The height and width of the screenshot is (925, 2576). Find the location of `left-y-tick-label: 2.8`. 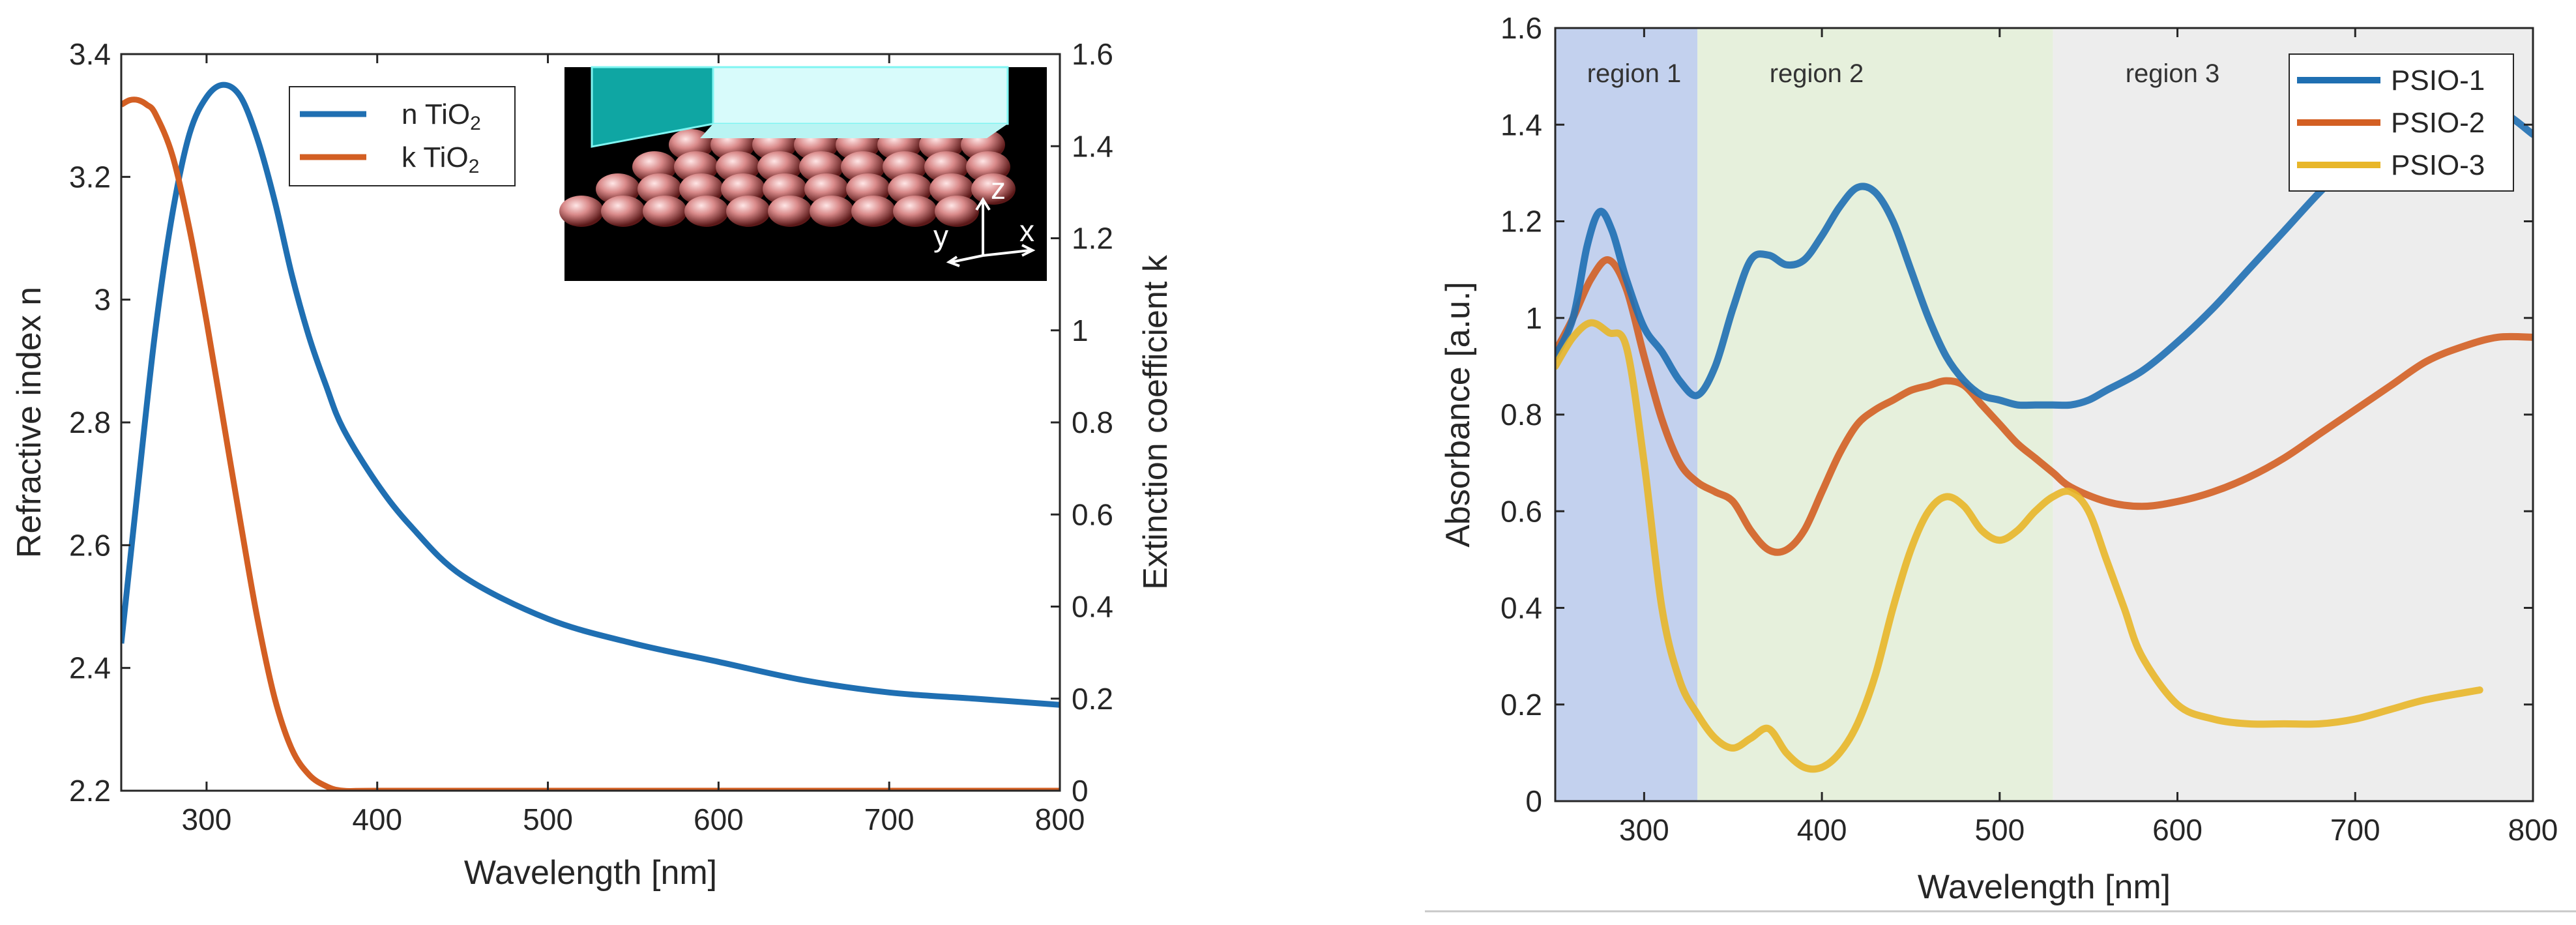

left-y-tick-label: 2.8 is located at coordinates (90, 422).